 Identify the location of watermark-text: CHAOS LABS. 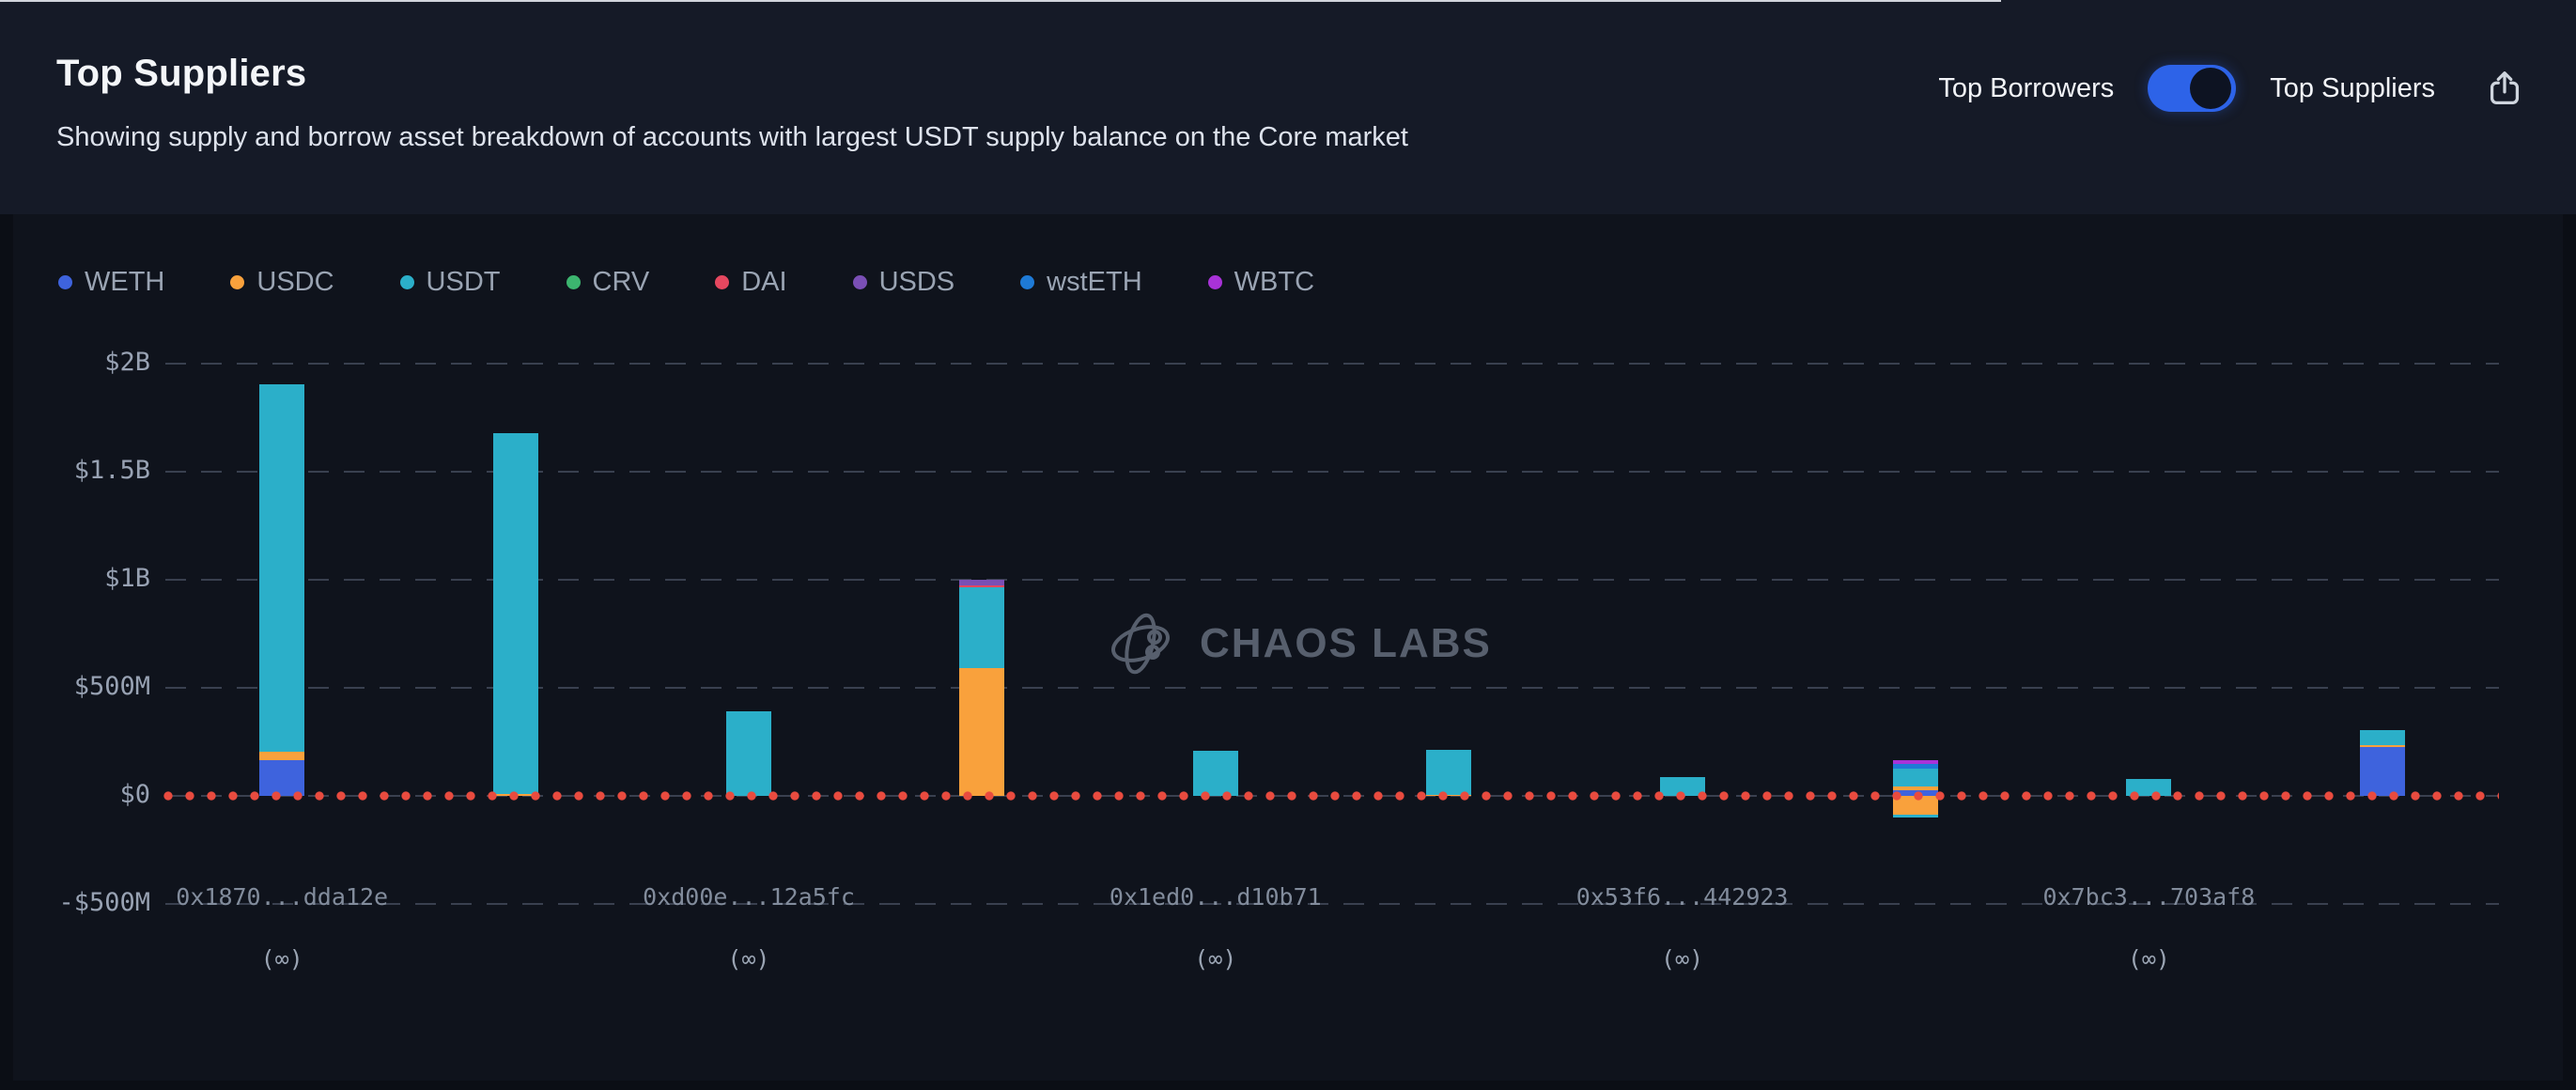
(1346, 643).